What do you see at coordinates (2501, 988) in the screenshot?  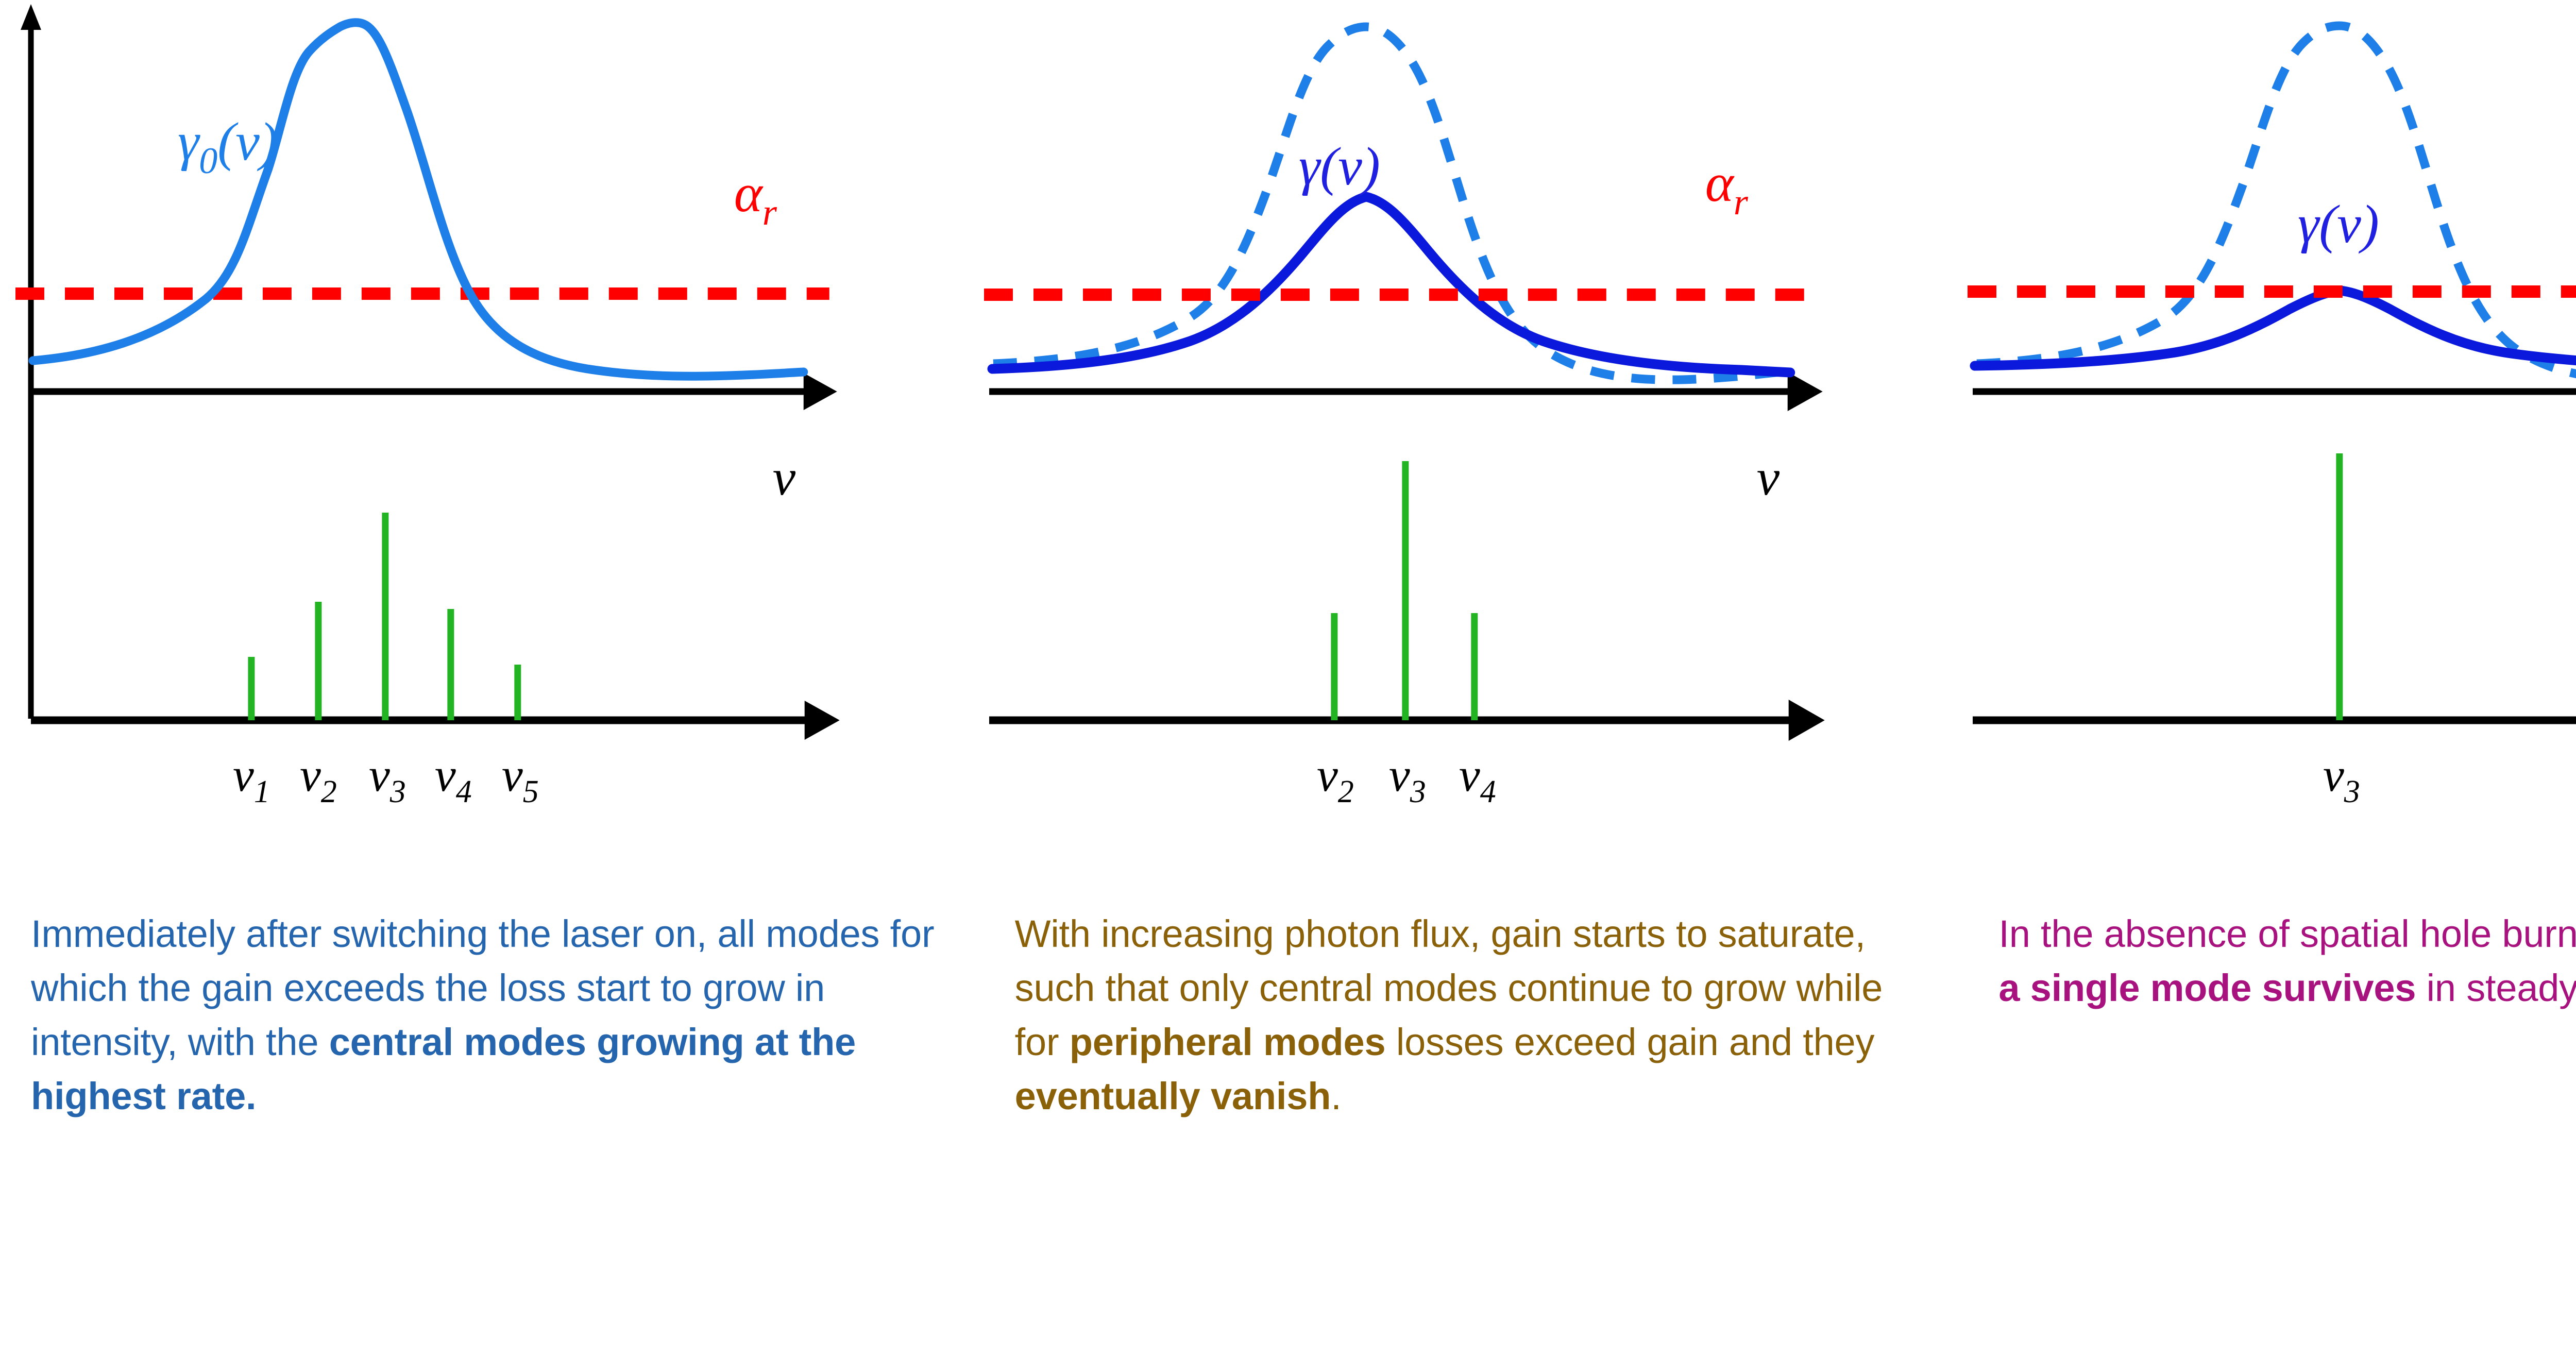 I see `caption-steadystate-text-plain-2: in steady-state.` at bounding box center [2501, 988].